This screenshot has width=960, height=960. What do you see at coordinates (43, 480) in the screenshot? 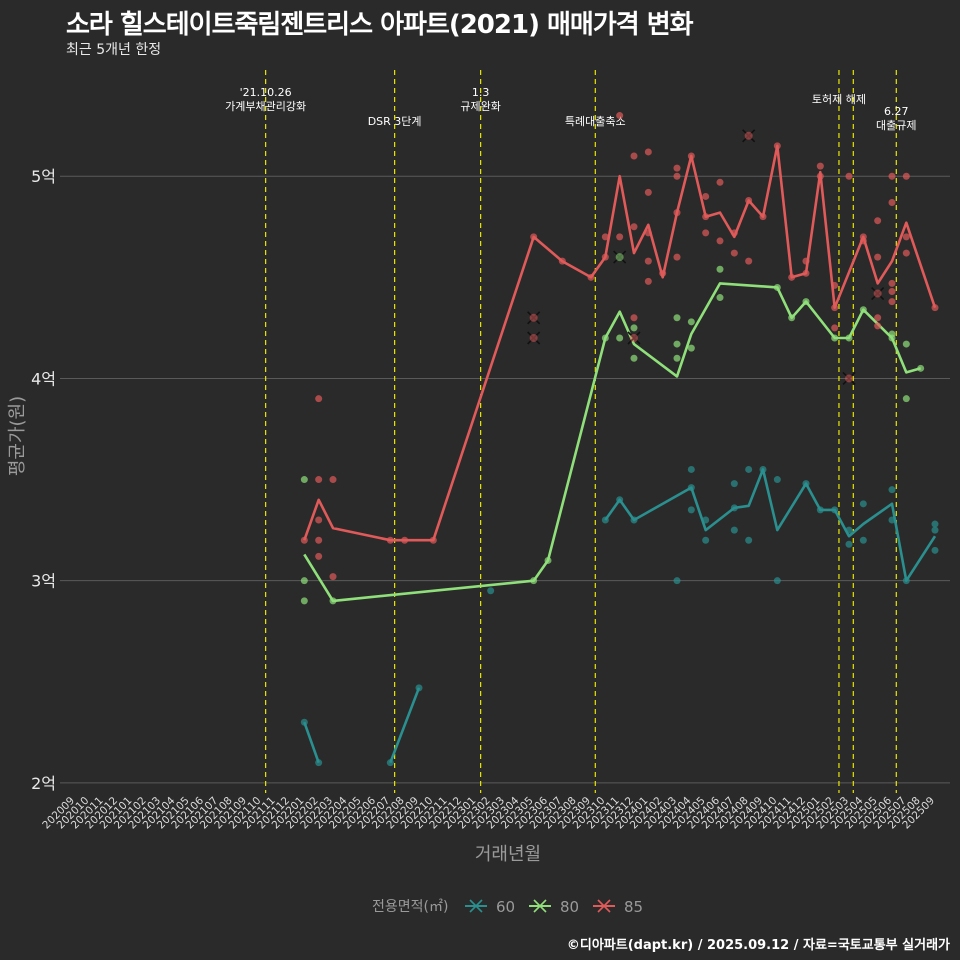
I see `y-axis-ticks: 2억 3억 4억 5억` at bounding box center [43, 480].